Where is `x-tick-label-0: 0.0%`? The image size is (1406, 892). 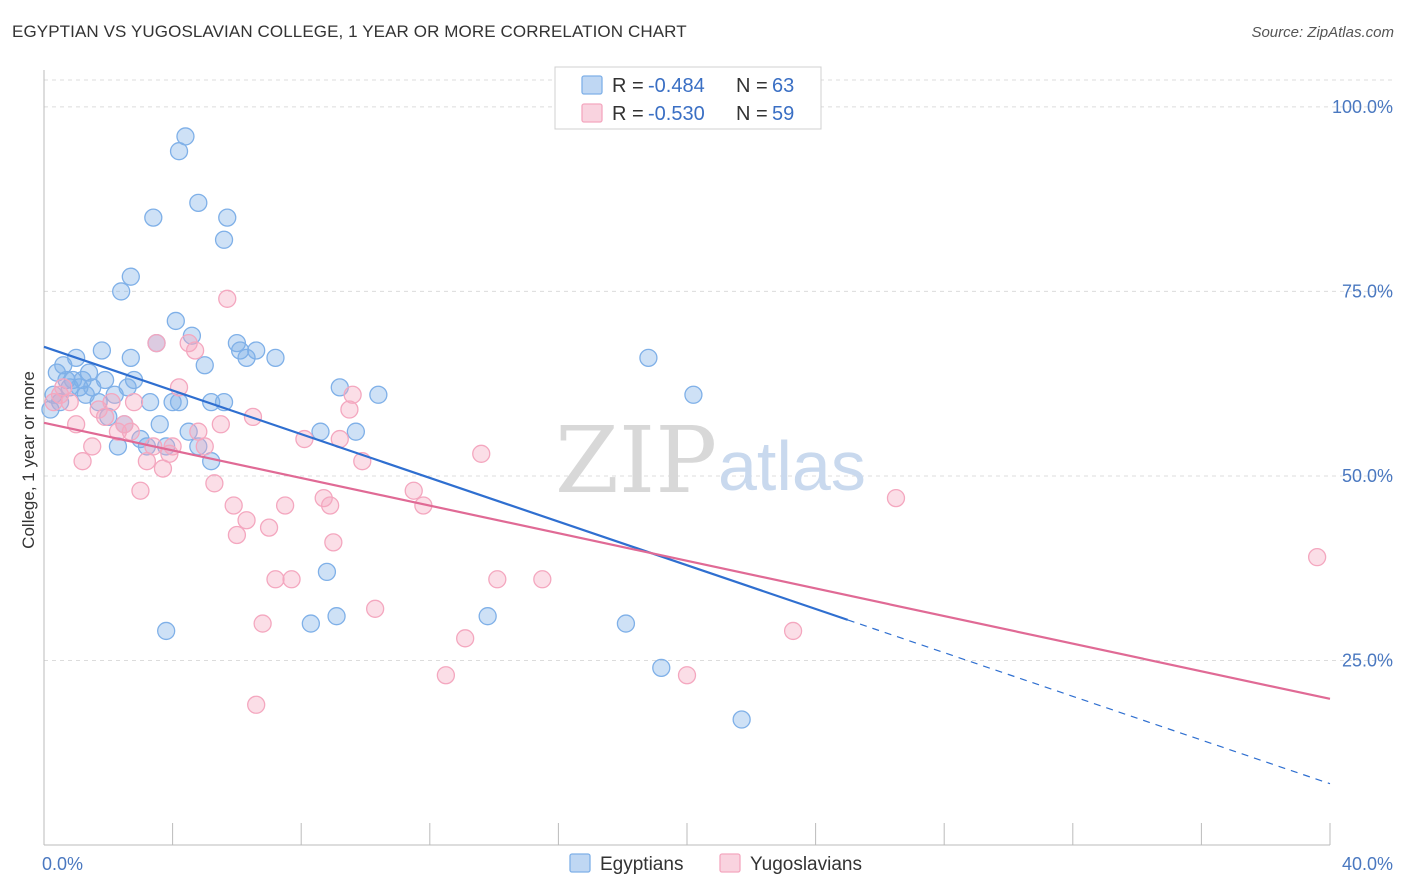 x-tick-label-0: 0.0% is located at coordinates (62, 864).